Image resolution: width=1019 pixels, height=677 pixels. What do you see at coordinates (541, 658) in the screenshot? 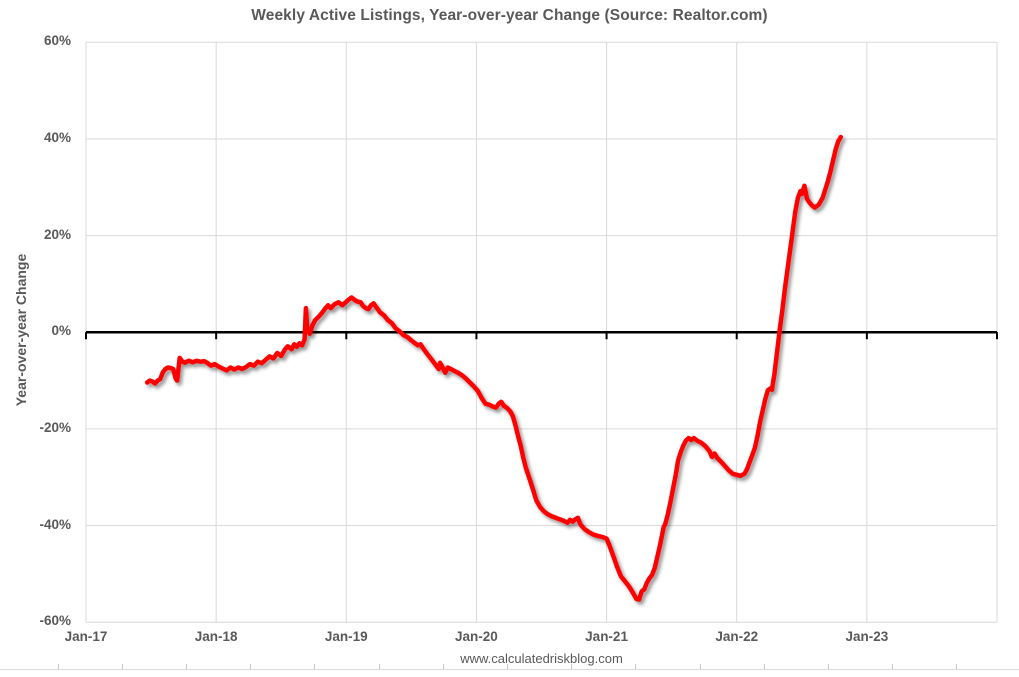
I see `watermark: www.calculatedriskblog.com` at bounding box center [541, 658].